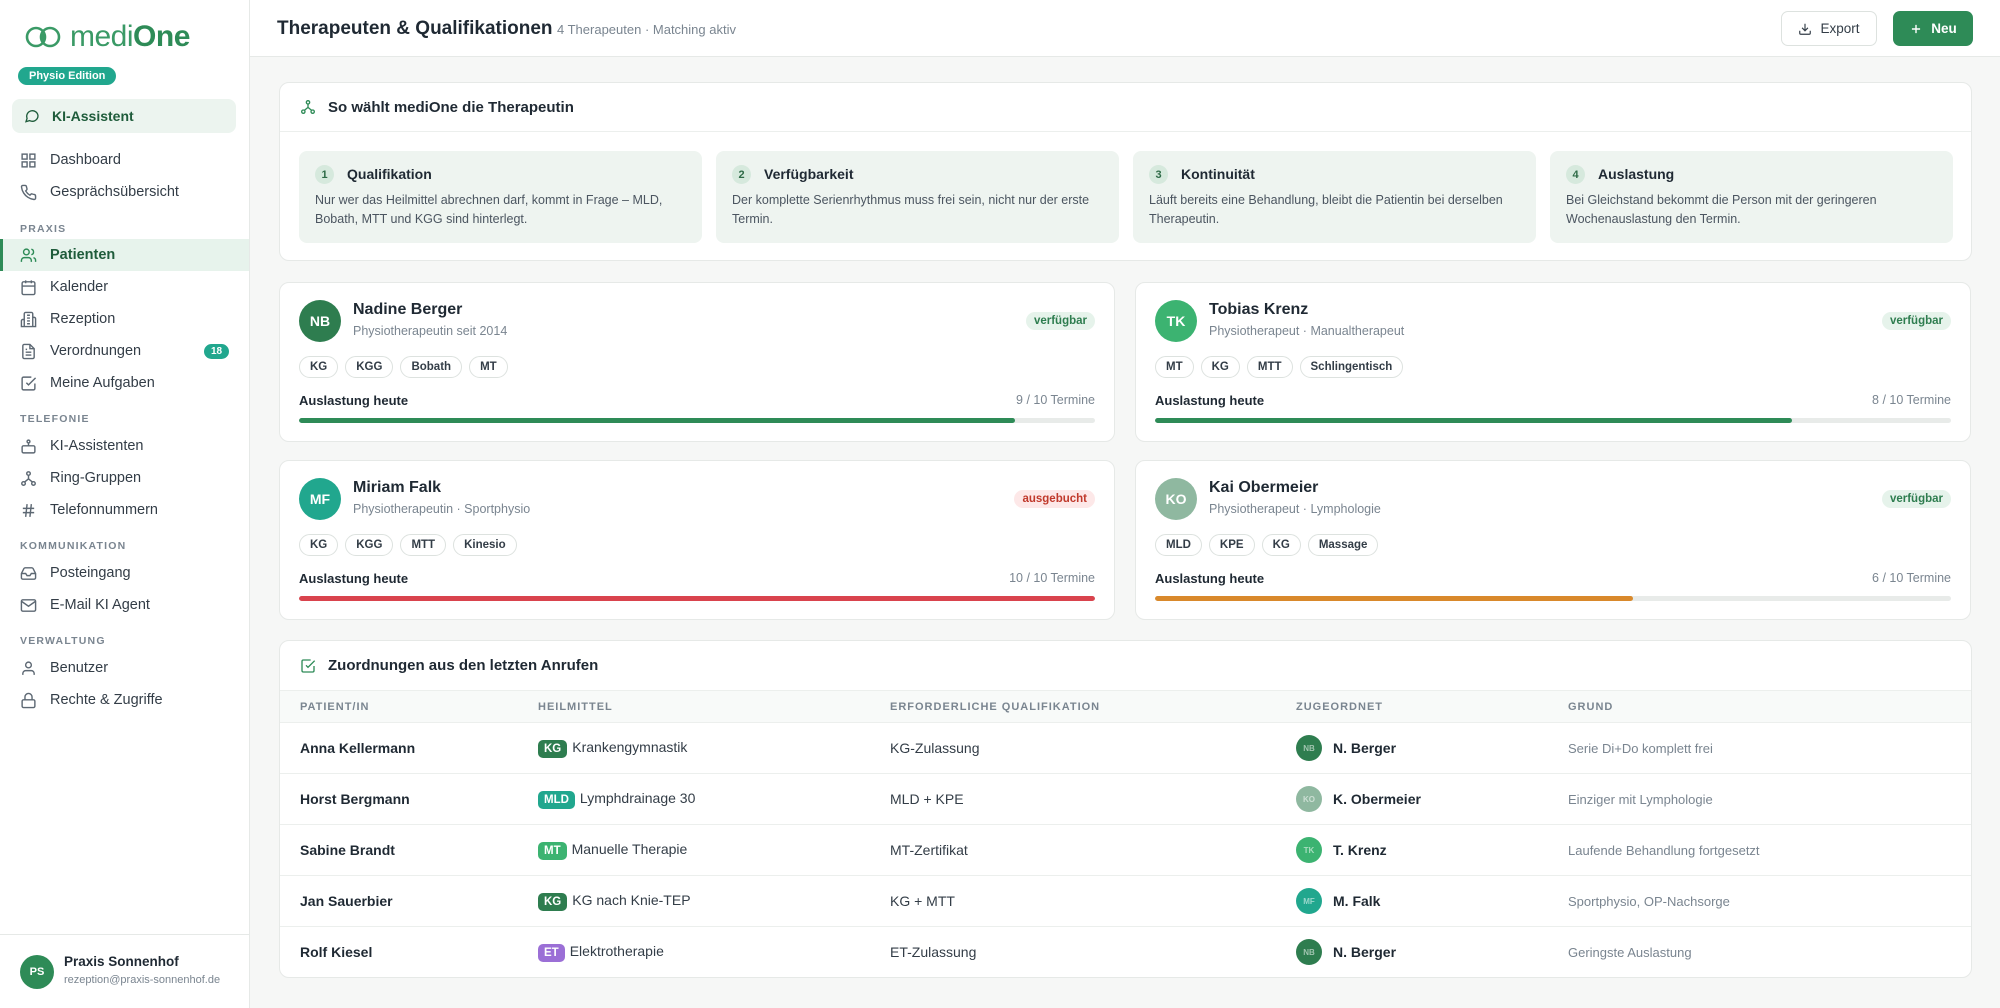  What do you see at coordinates (1307, 331) in the screenshot?
I see `therapist-role: Physiotherapeut · Manualtherapeut` at bounding box center [1307, 331].